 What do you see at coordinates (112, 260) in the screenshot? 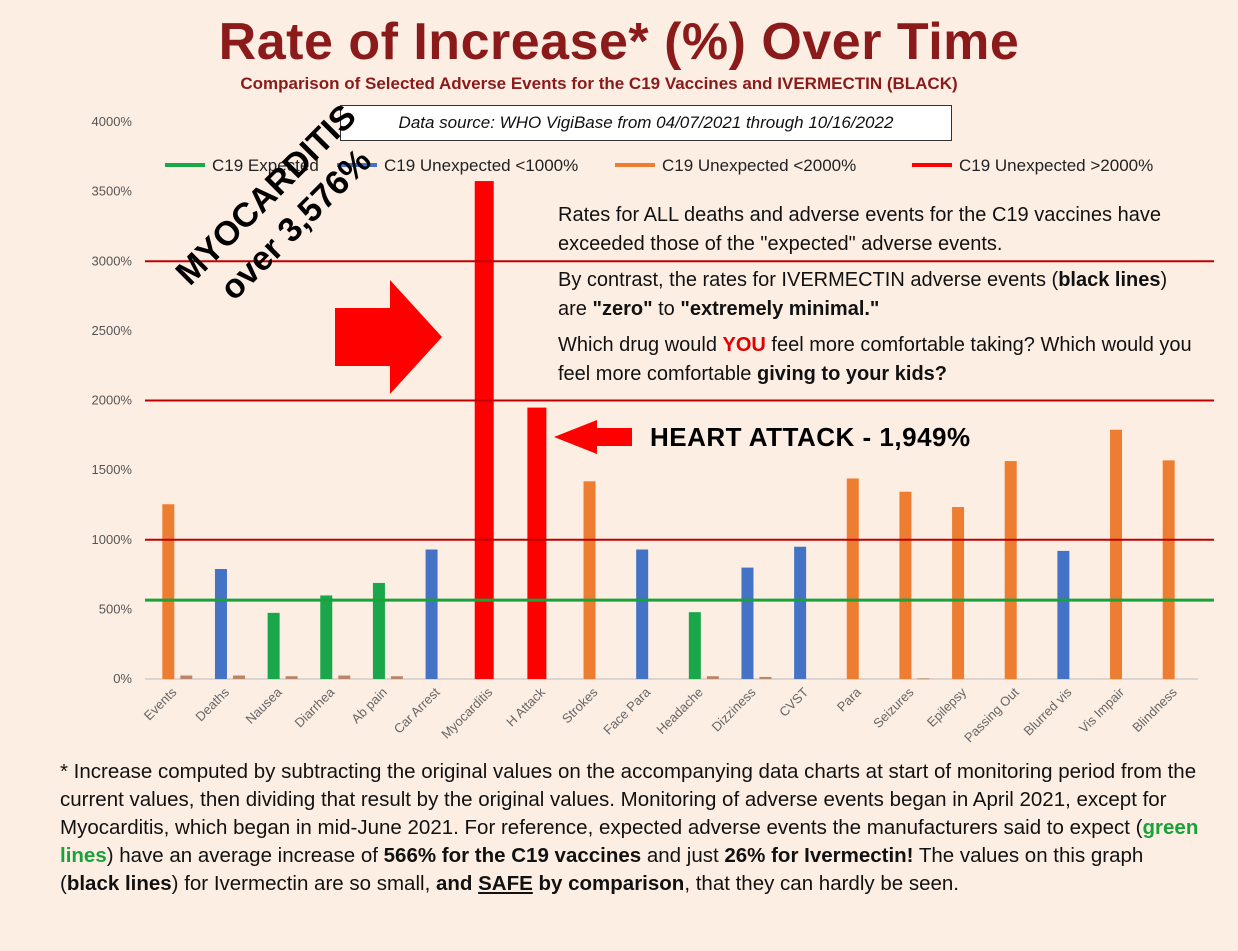
I see `y-tick-label: 3000%` at bounding box center [112, 260].